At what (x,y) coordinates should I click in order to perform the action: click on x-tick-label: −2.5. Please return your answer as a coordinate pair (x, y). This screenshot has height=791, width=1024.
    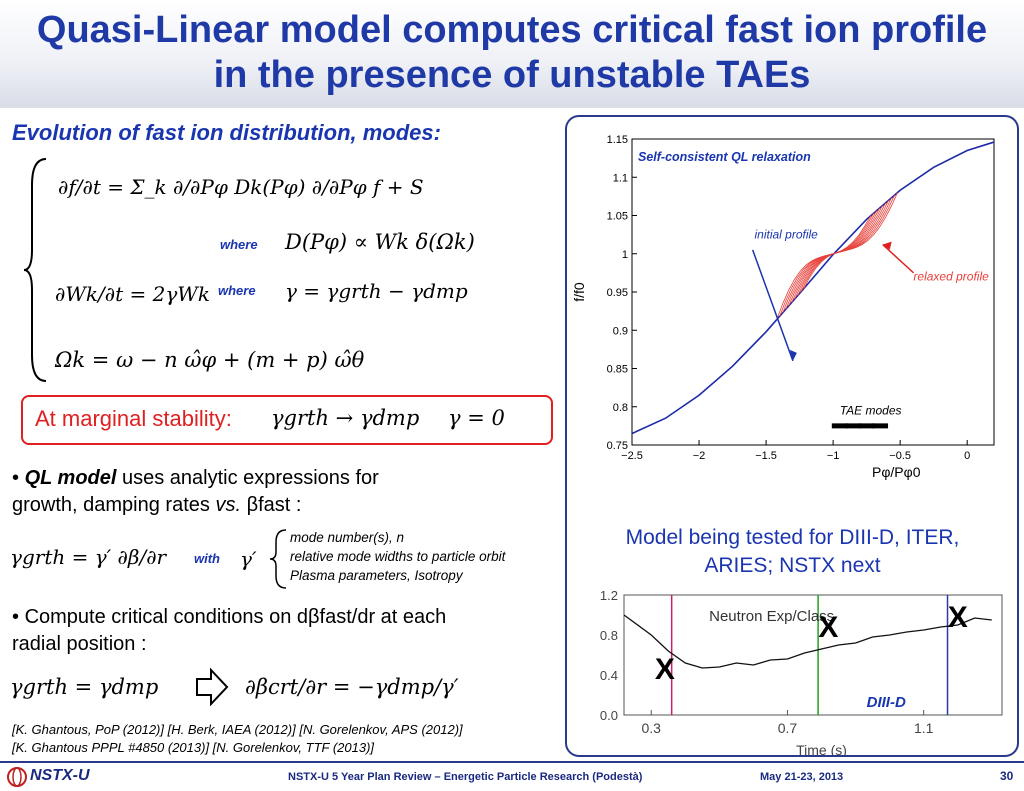
    Looking at the image, I should click on (632, 456).